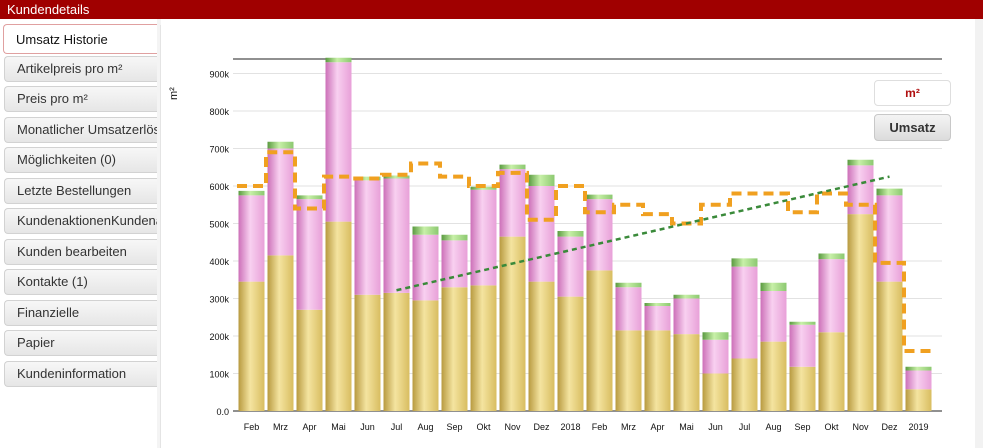  I want to click on sidebar-tab-9: Finanzielle, so click(82, 313).